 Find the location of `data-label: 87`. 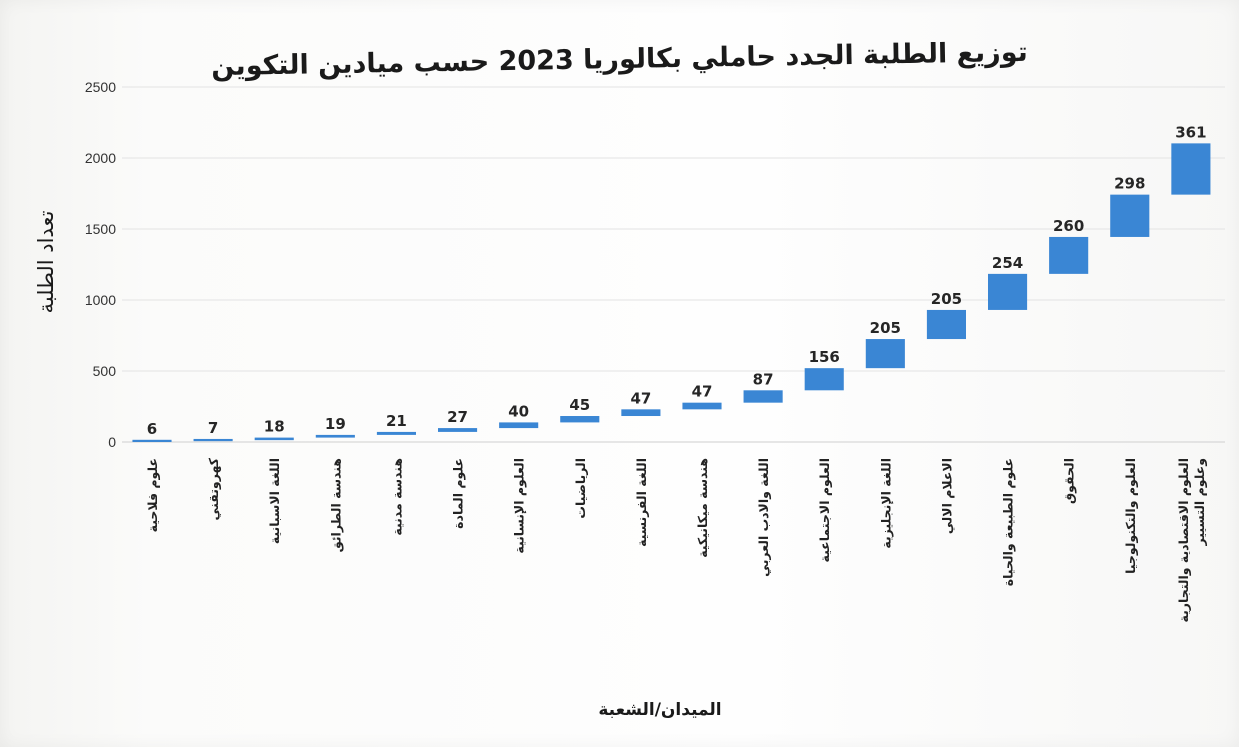

data-label: 87 is located at coordinates (763, 379).